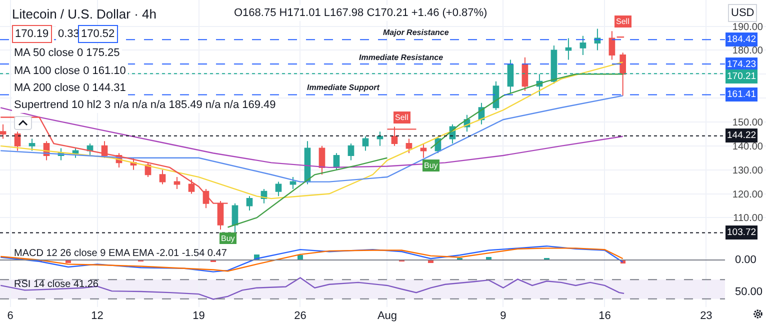  Describe the element at coordinates (706, 316) in the screenshot. I see `x-tick-label: 23` at that location.